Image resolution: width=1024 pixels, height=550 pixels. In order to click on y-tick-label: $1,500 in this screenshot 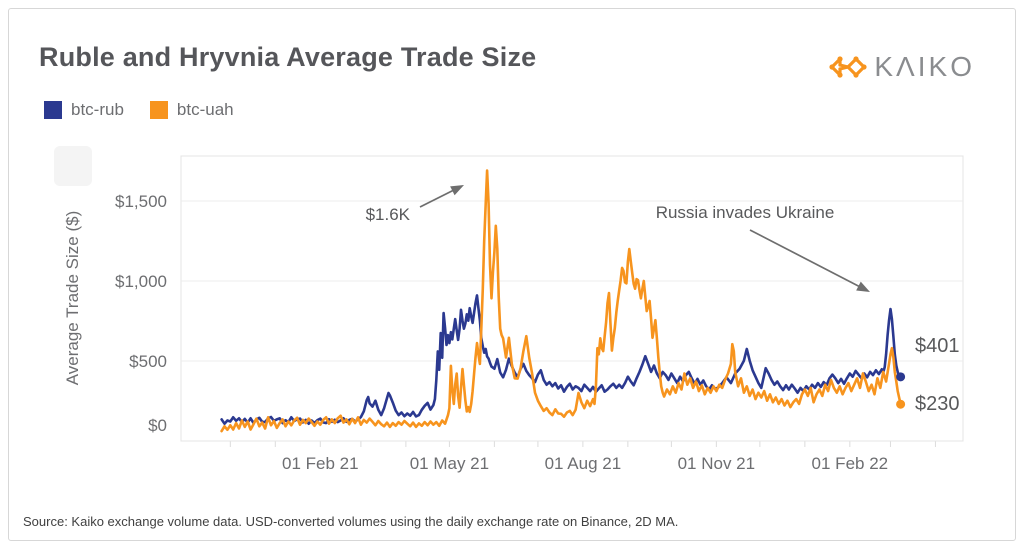, I will do `click(141, 201)`.